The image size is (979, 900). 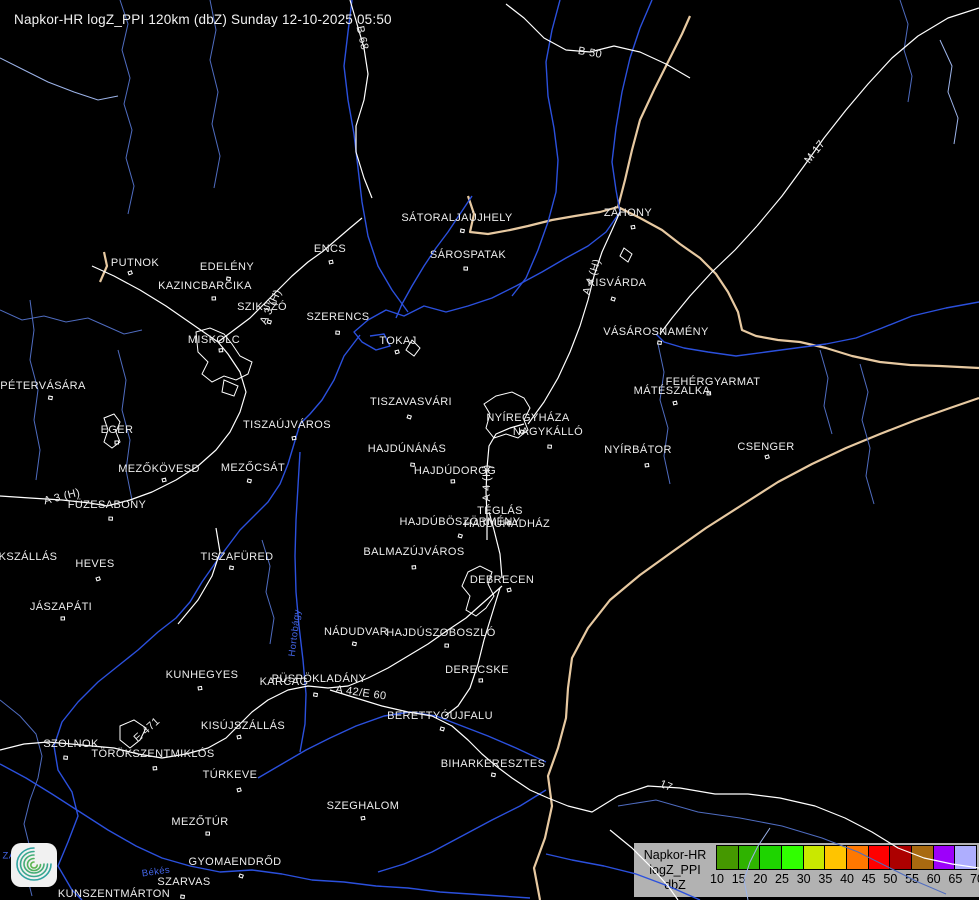 I want to click on city-label: HAJDÚDOROG, so click(x=455, y=471).